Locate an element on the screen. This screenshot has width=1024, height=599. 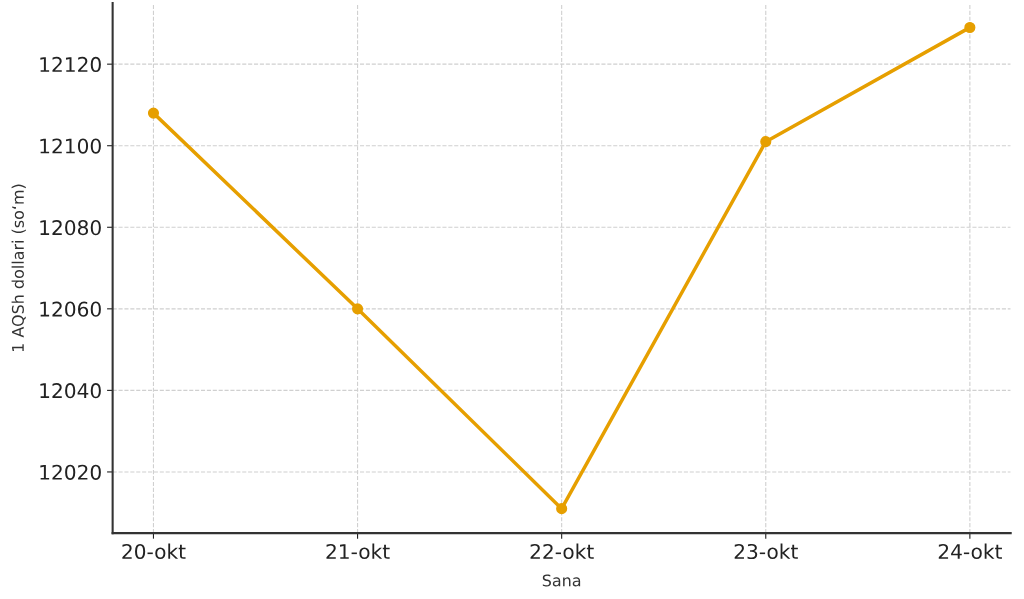
y-tick-label: 12040 is located at coordinates (70, 391).